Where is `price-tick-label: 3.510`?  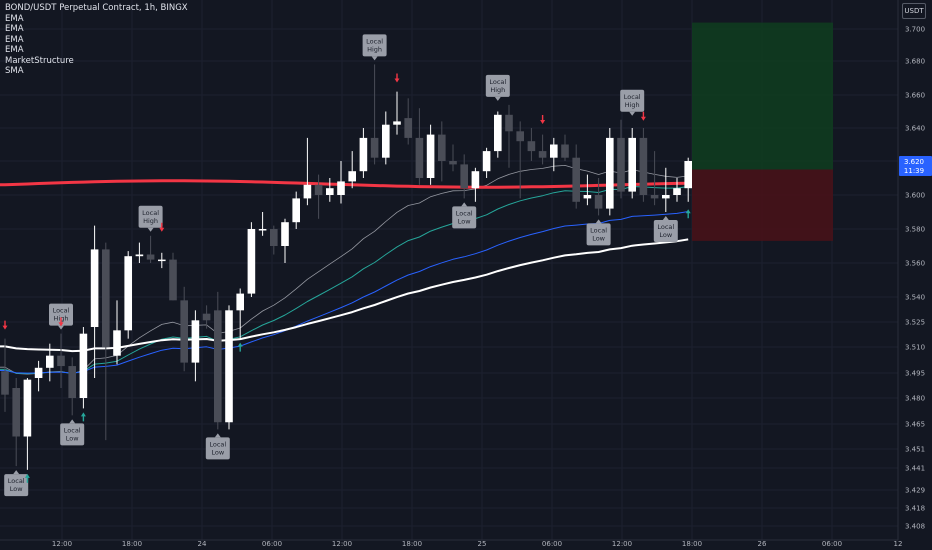
price-tick-label: 3.510 is located at coordinates (915, 348).